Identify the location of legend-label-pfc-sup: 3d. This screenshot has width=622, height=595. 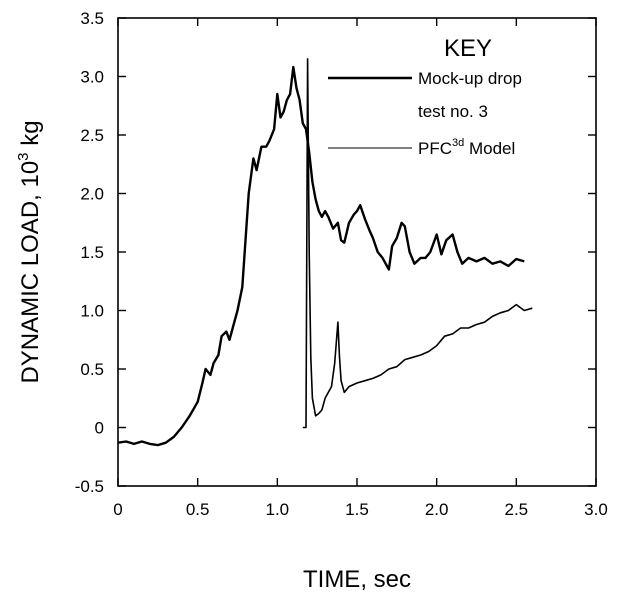
(458, 143).